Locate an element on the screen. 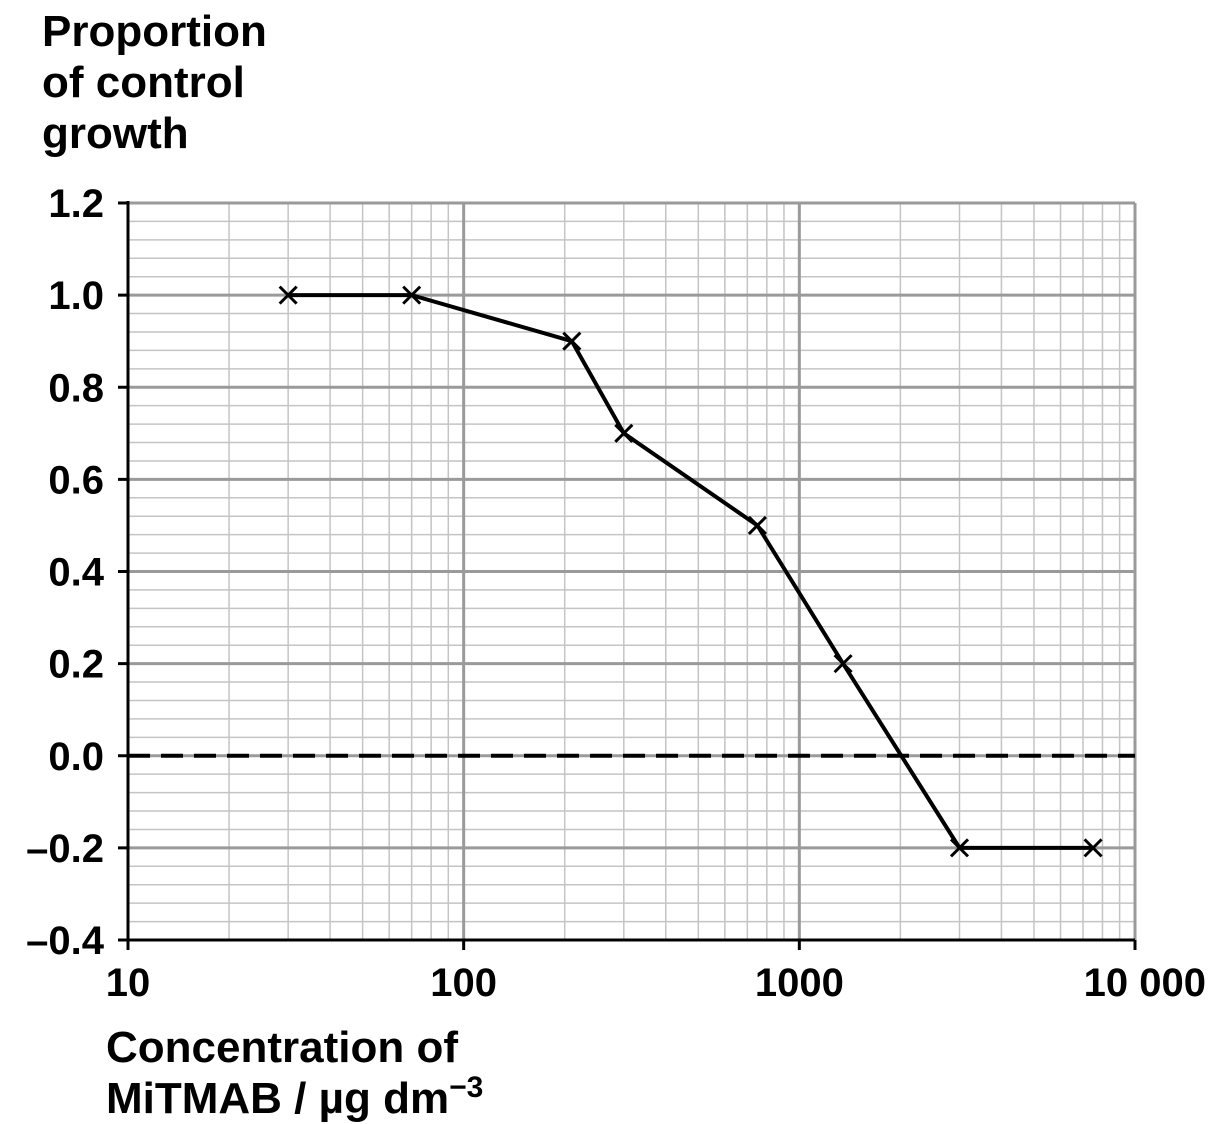 The height and width of the screenshot is (1124, 1214). y-tick-label: 1.2 is located at coordinates (76, 204).